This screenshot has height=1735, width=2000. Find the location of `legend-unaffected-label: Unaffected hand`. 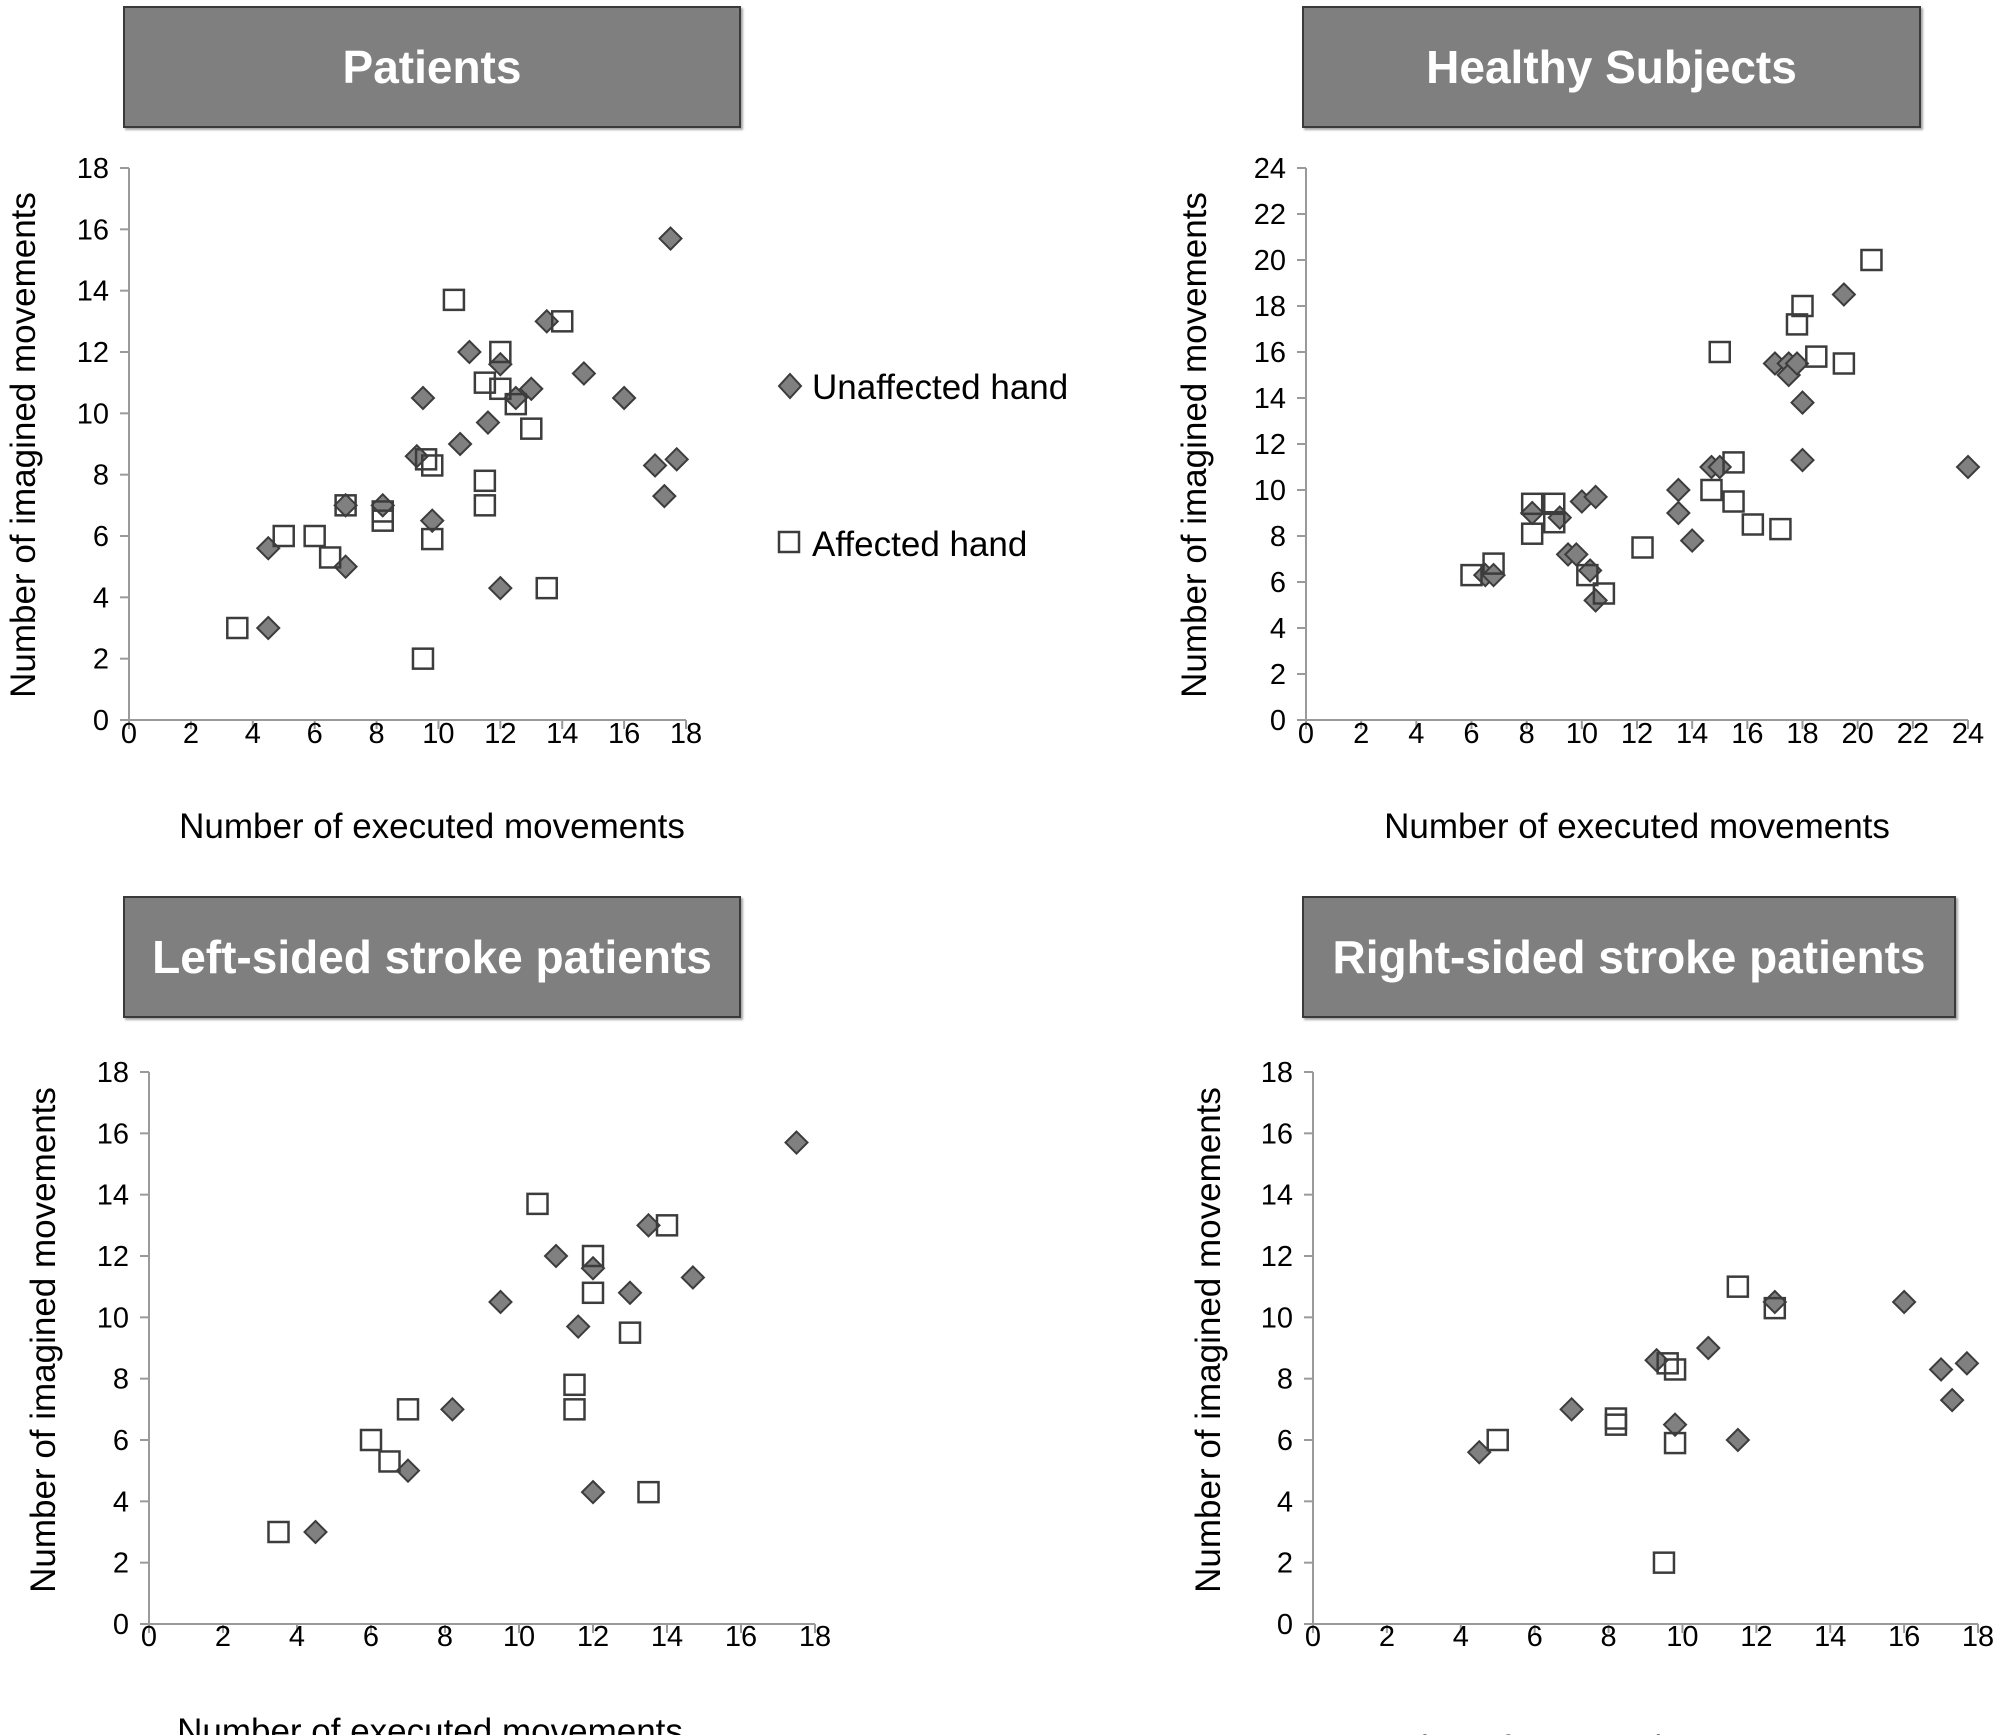

legend-unaffected-label: Unaffected hand is located at coordinates (940, 387).